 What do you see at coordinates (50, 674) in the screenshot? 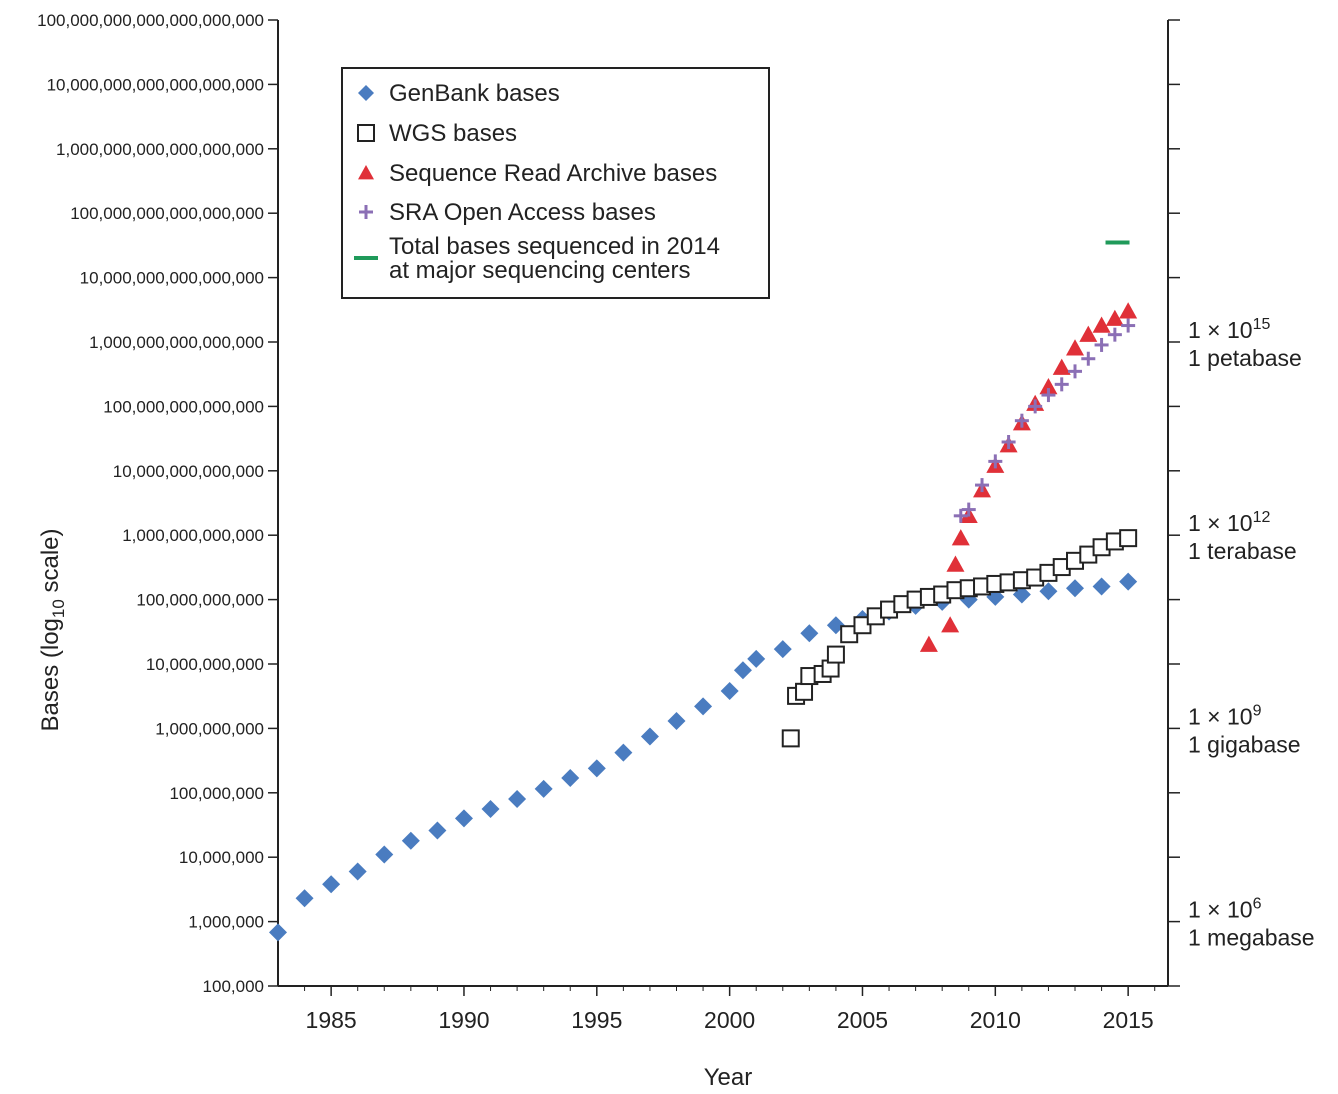
I see `y-axis-title-main: Bases (log` at bounding box center [50, 674].